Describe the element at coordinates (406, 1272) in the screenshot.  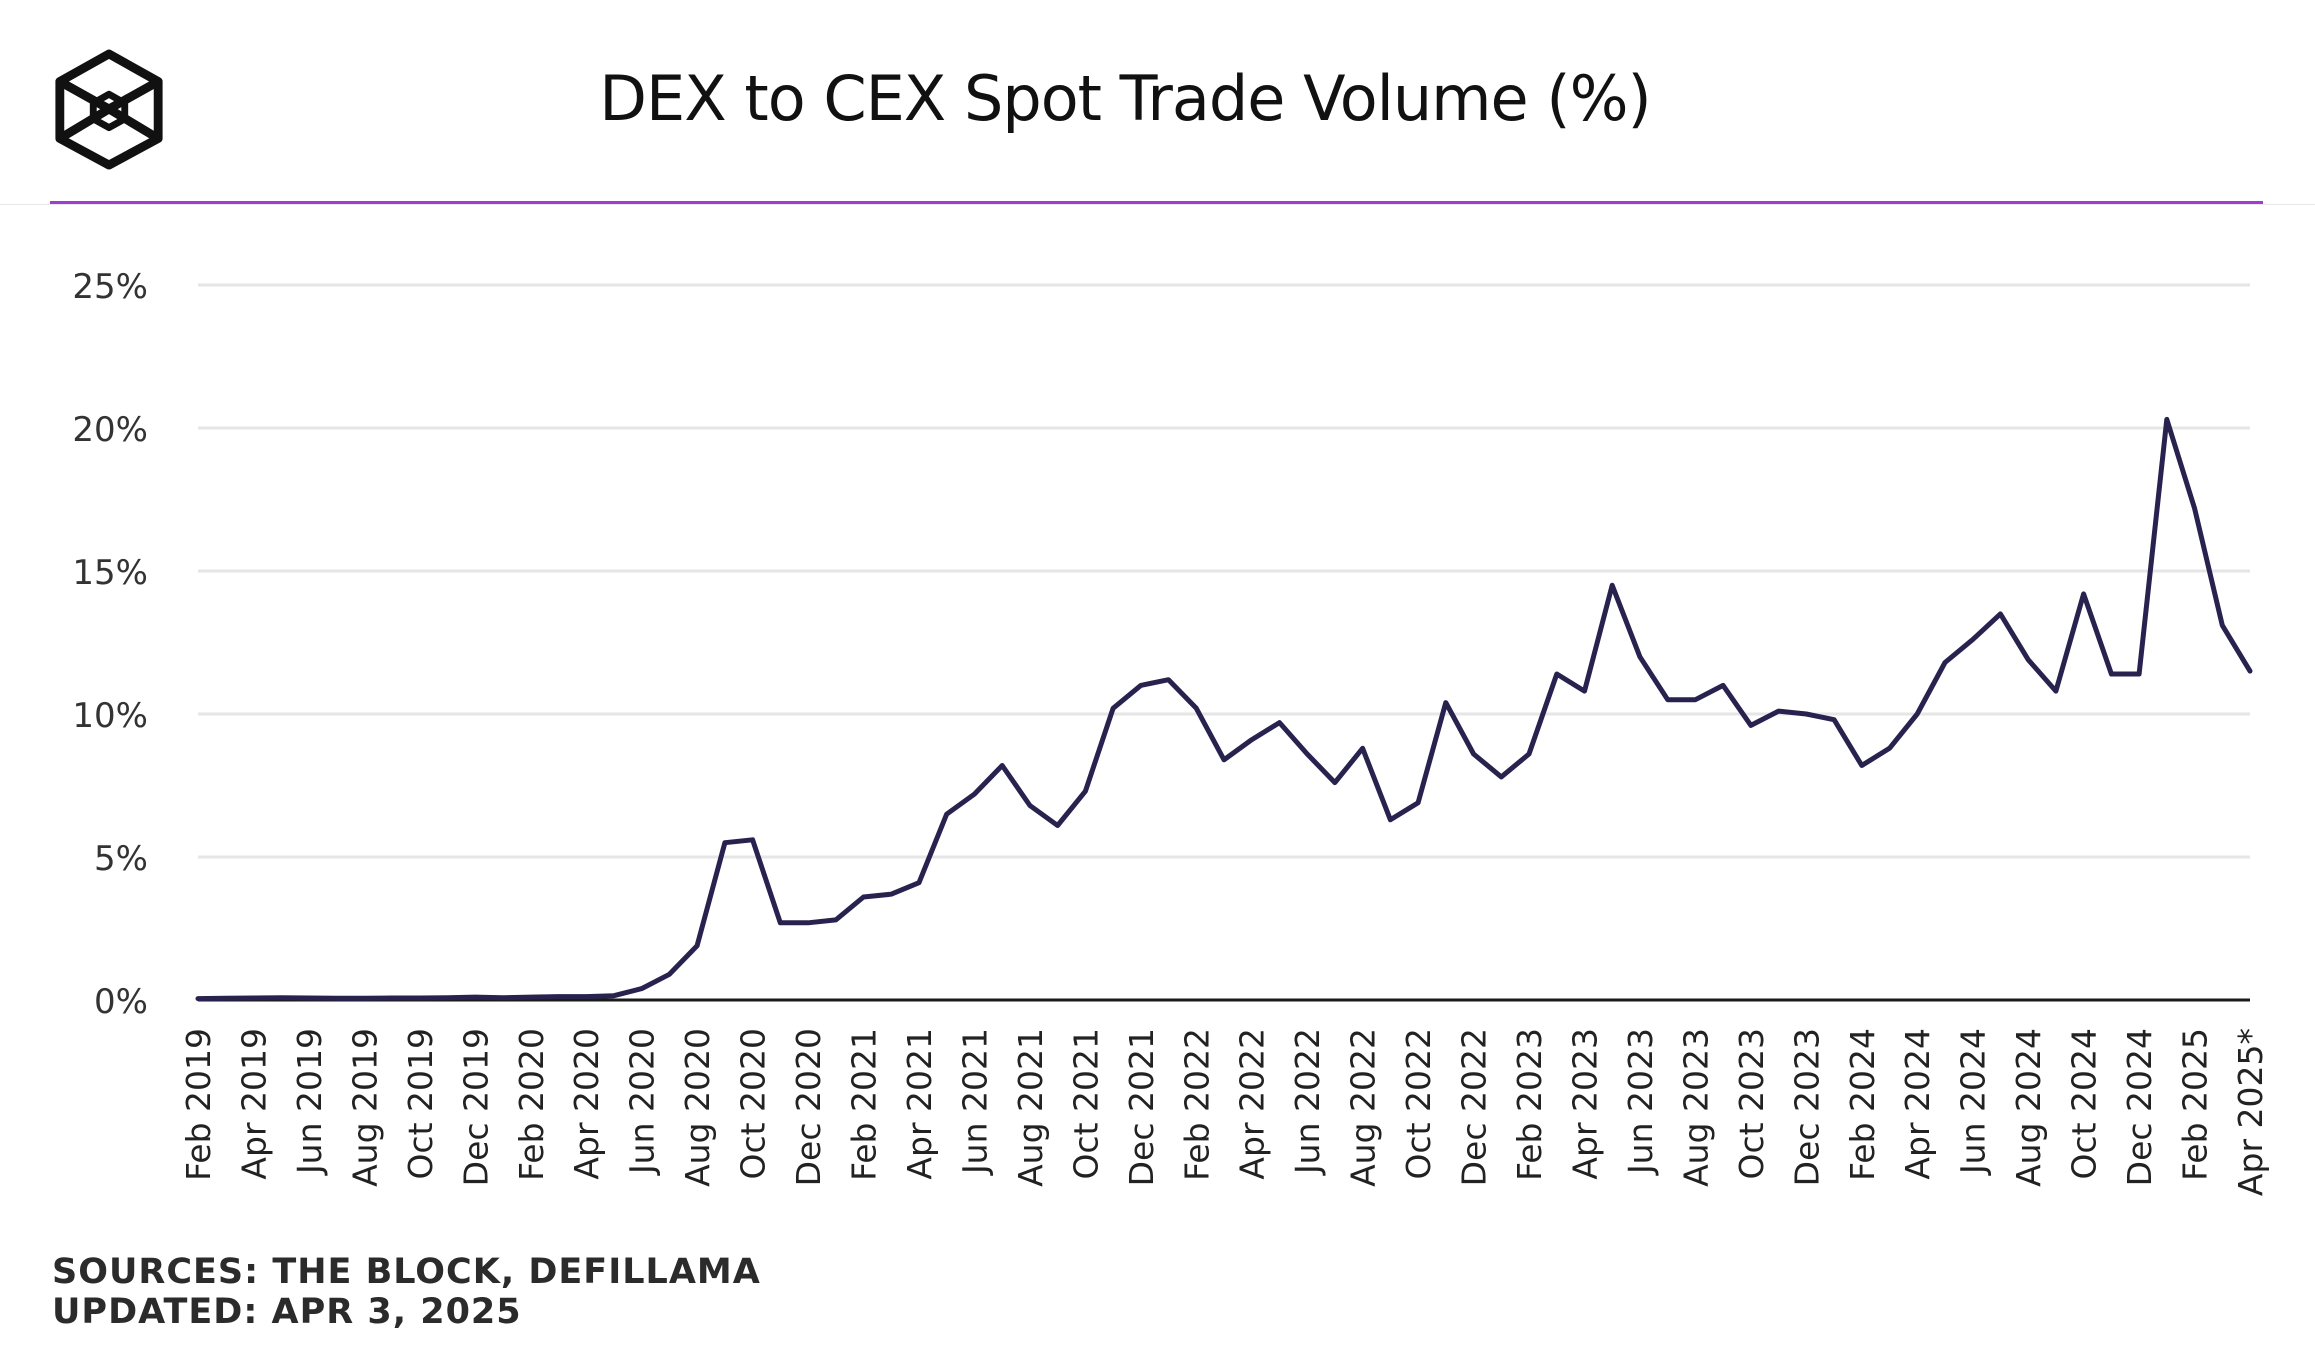
I see `sources-note: SOURCES: THE BLOCK, DEFILLAMA` at that location.